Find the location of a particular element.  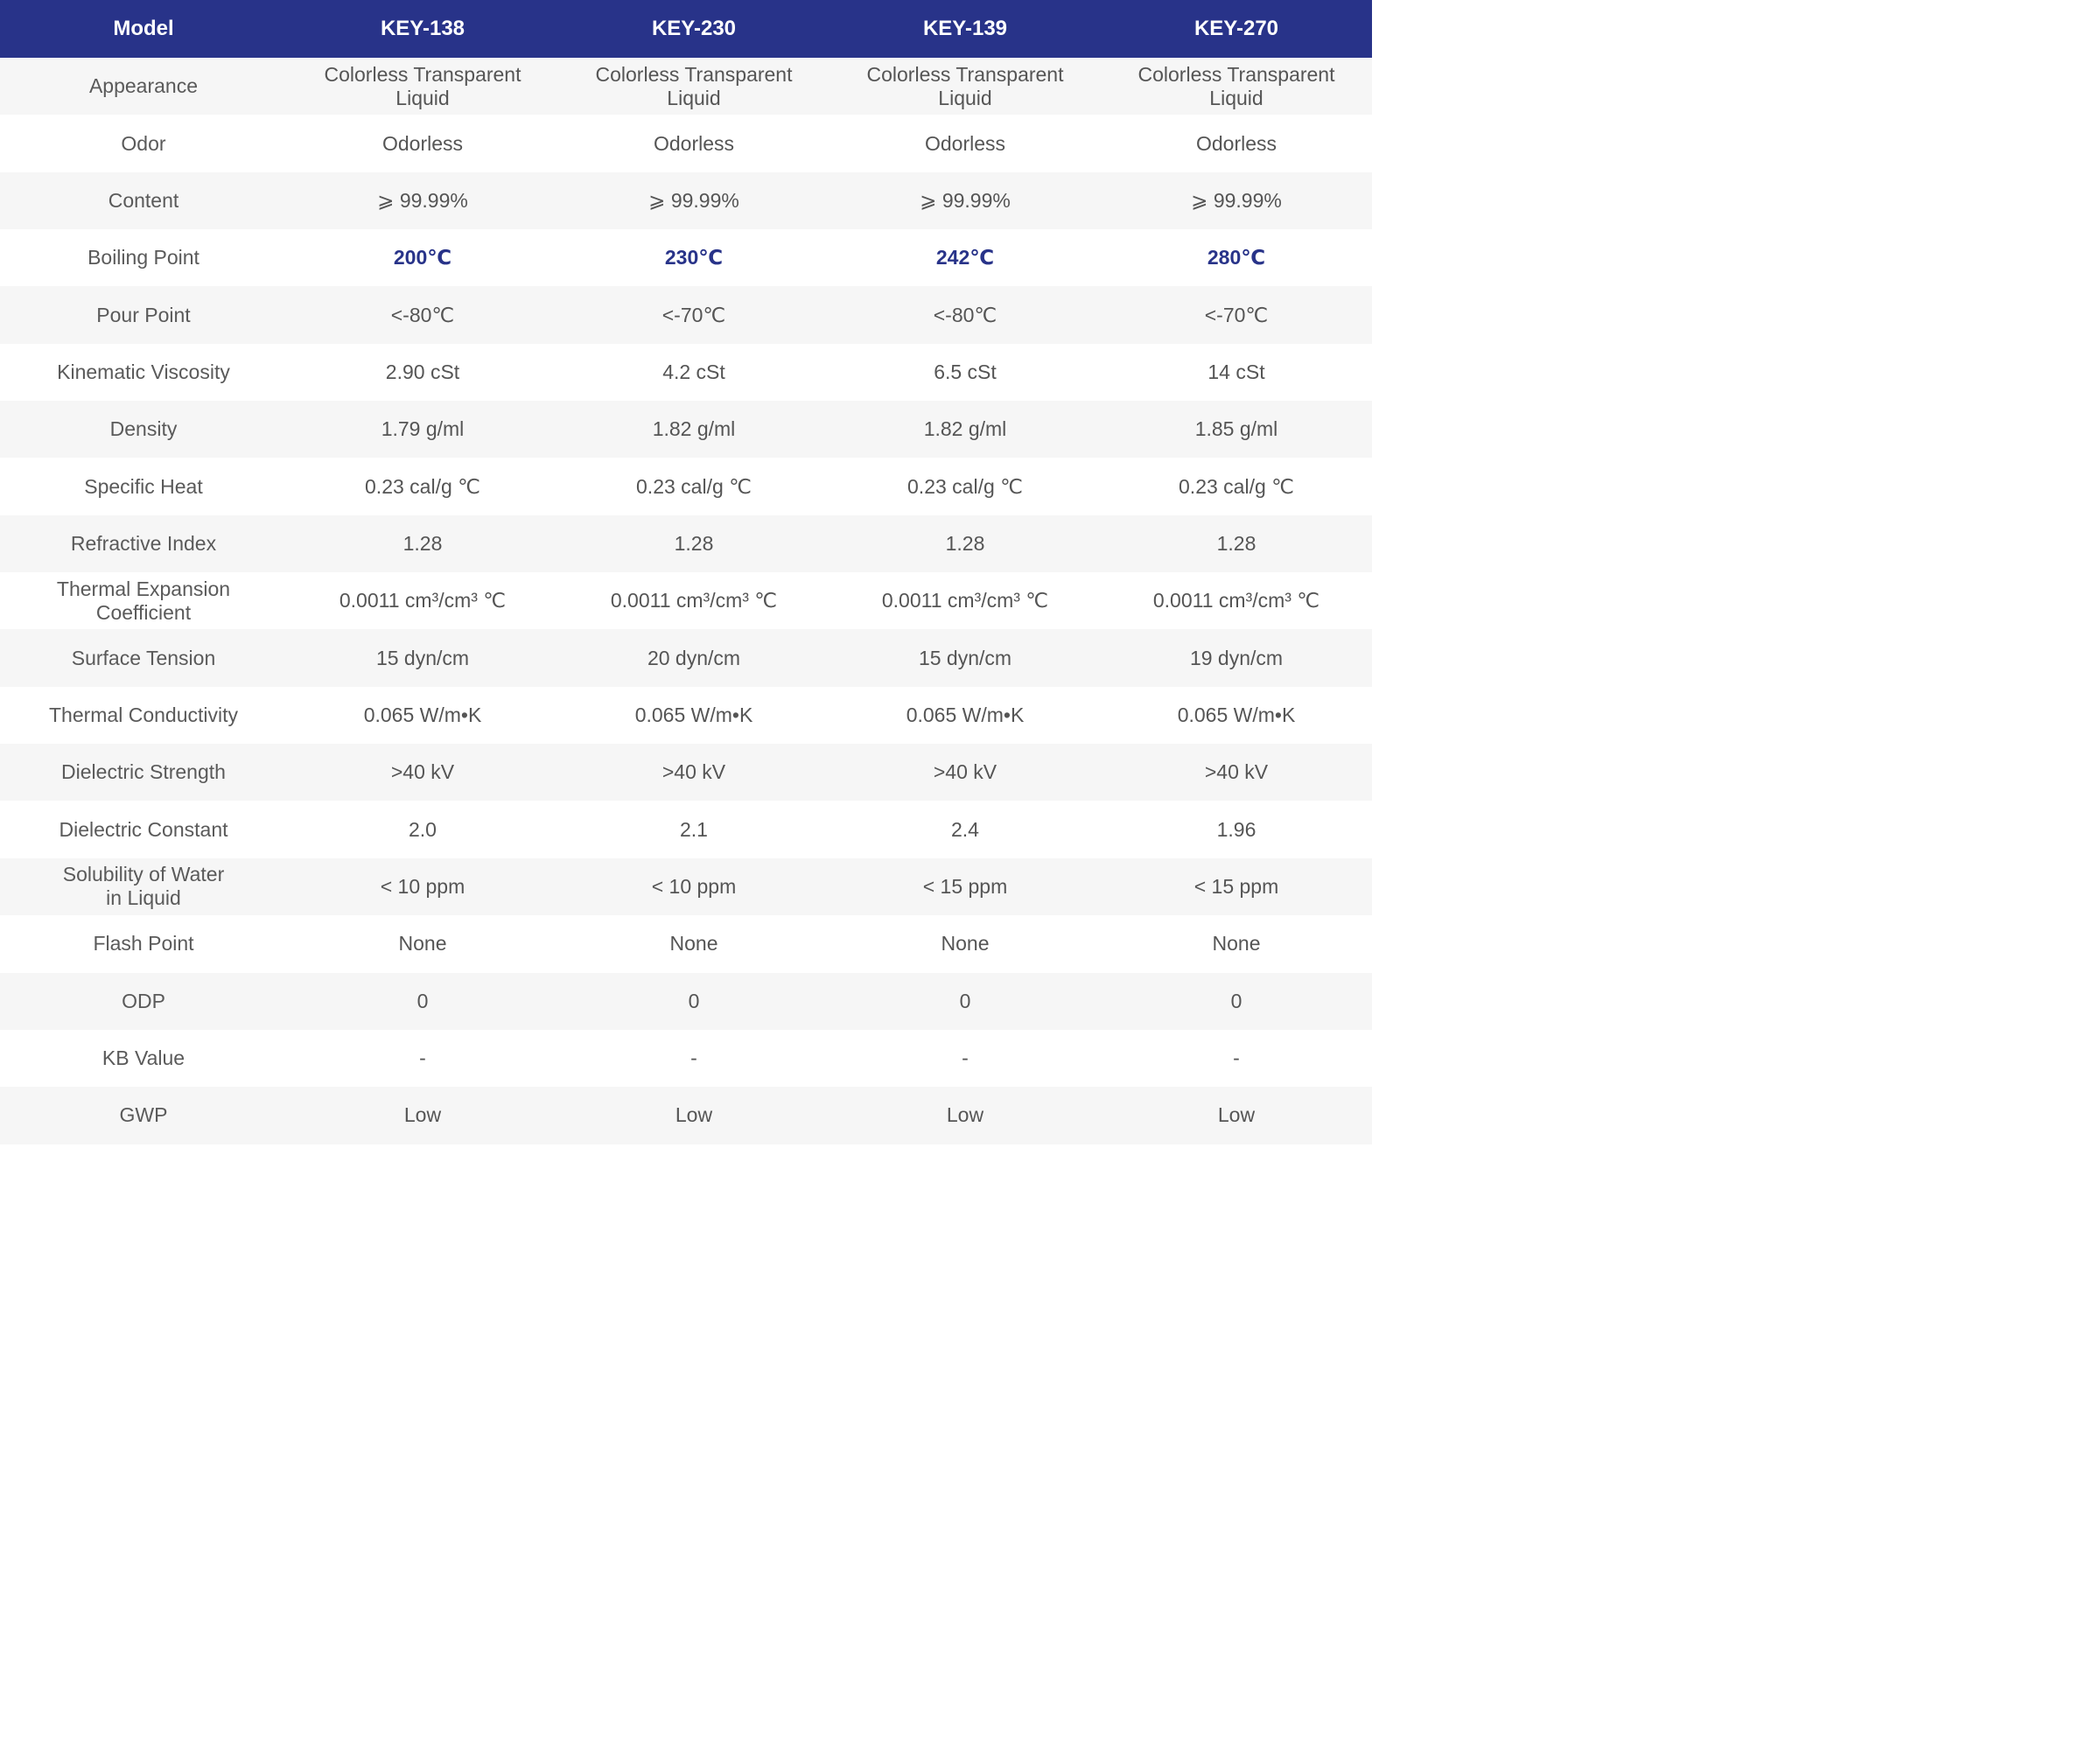

header-cell-key-138: KEY-138 is located at coordinates (422, 29).